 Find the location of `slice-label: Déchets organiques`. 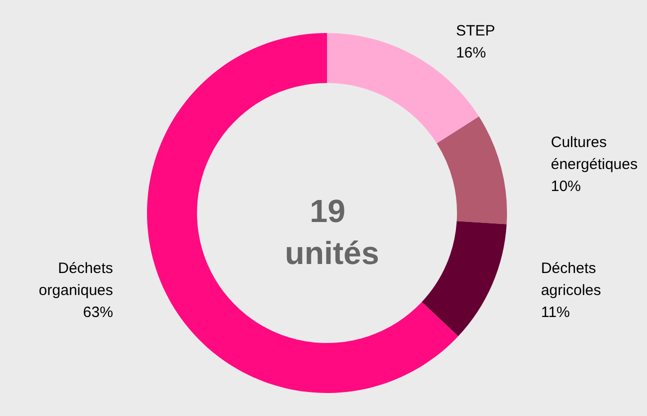

slice-label: Déchets organiques is located at coordinates (76, 279).